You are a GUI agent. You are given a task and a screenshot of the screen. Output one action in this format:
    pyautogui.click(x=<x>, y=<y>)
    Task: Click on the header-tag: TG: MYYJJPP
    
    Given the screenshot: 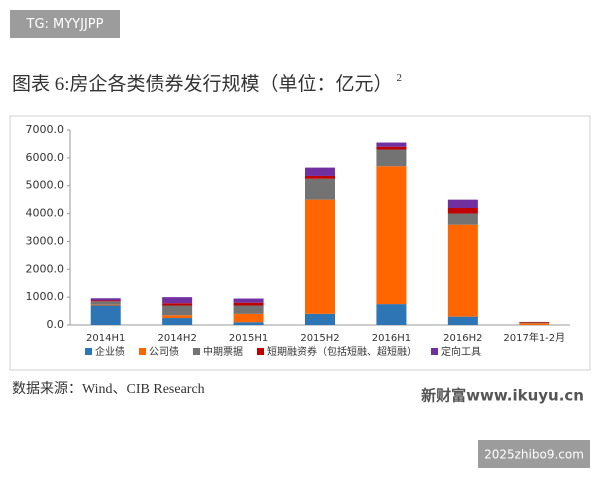 What is the action you would take?
    pyautogui.click(x=65, y=24)
    